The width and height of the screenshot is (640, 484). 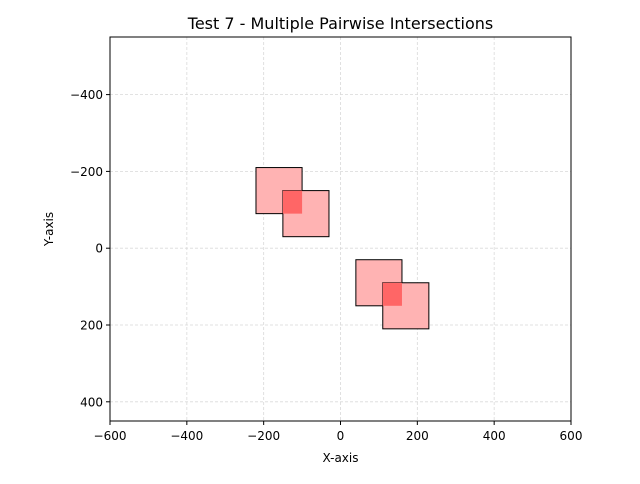 I want to click on intersections, so click(x=342, y=248).